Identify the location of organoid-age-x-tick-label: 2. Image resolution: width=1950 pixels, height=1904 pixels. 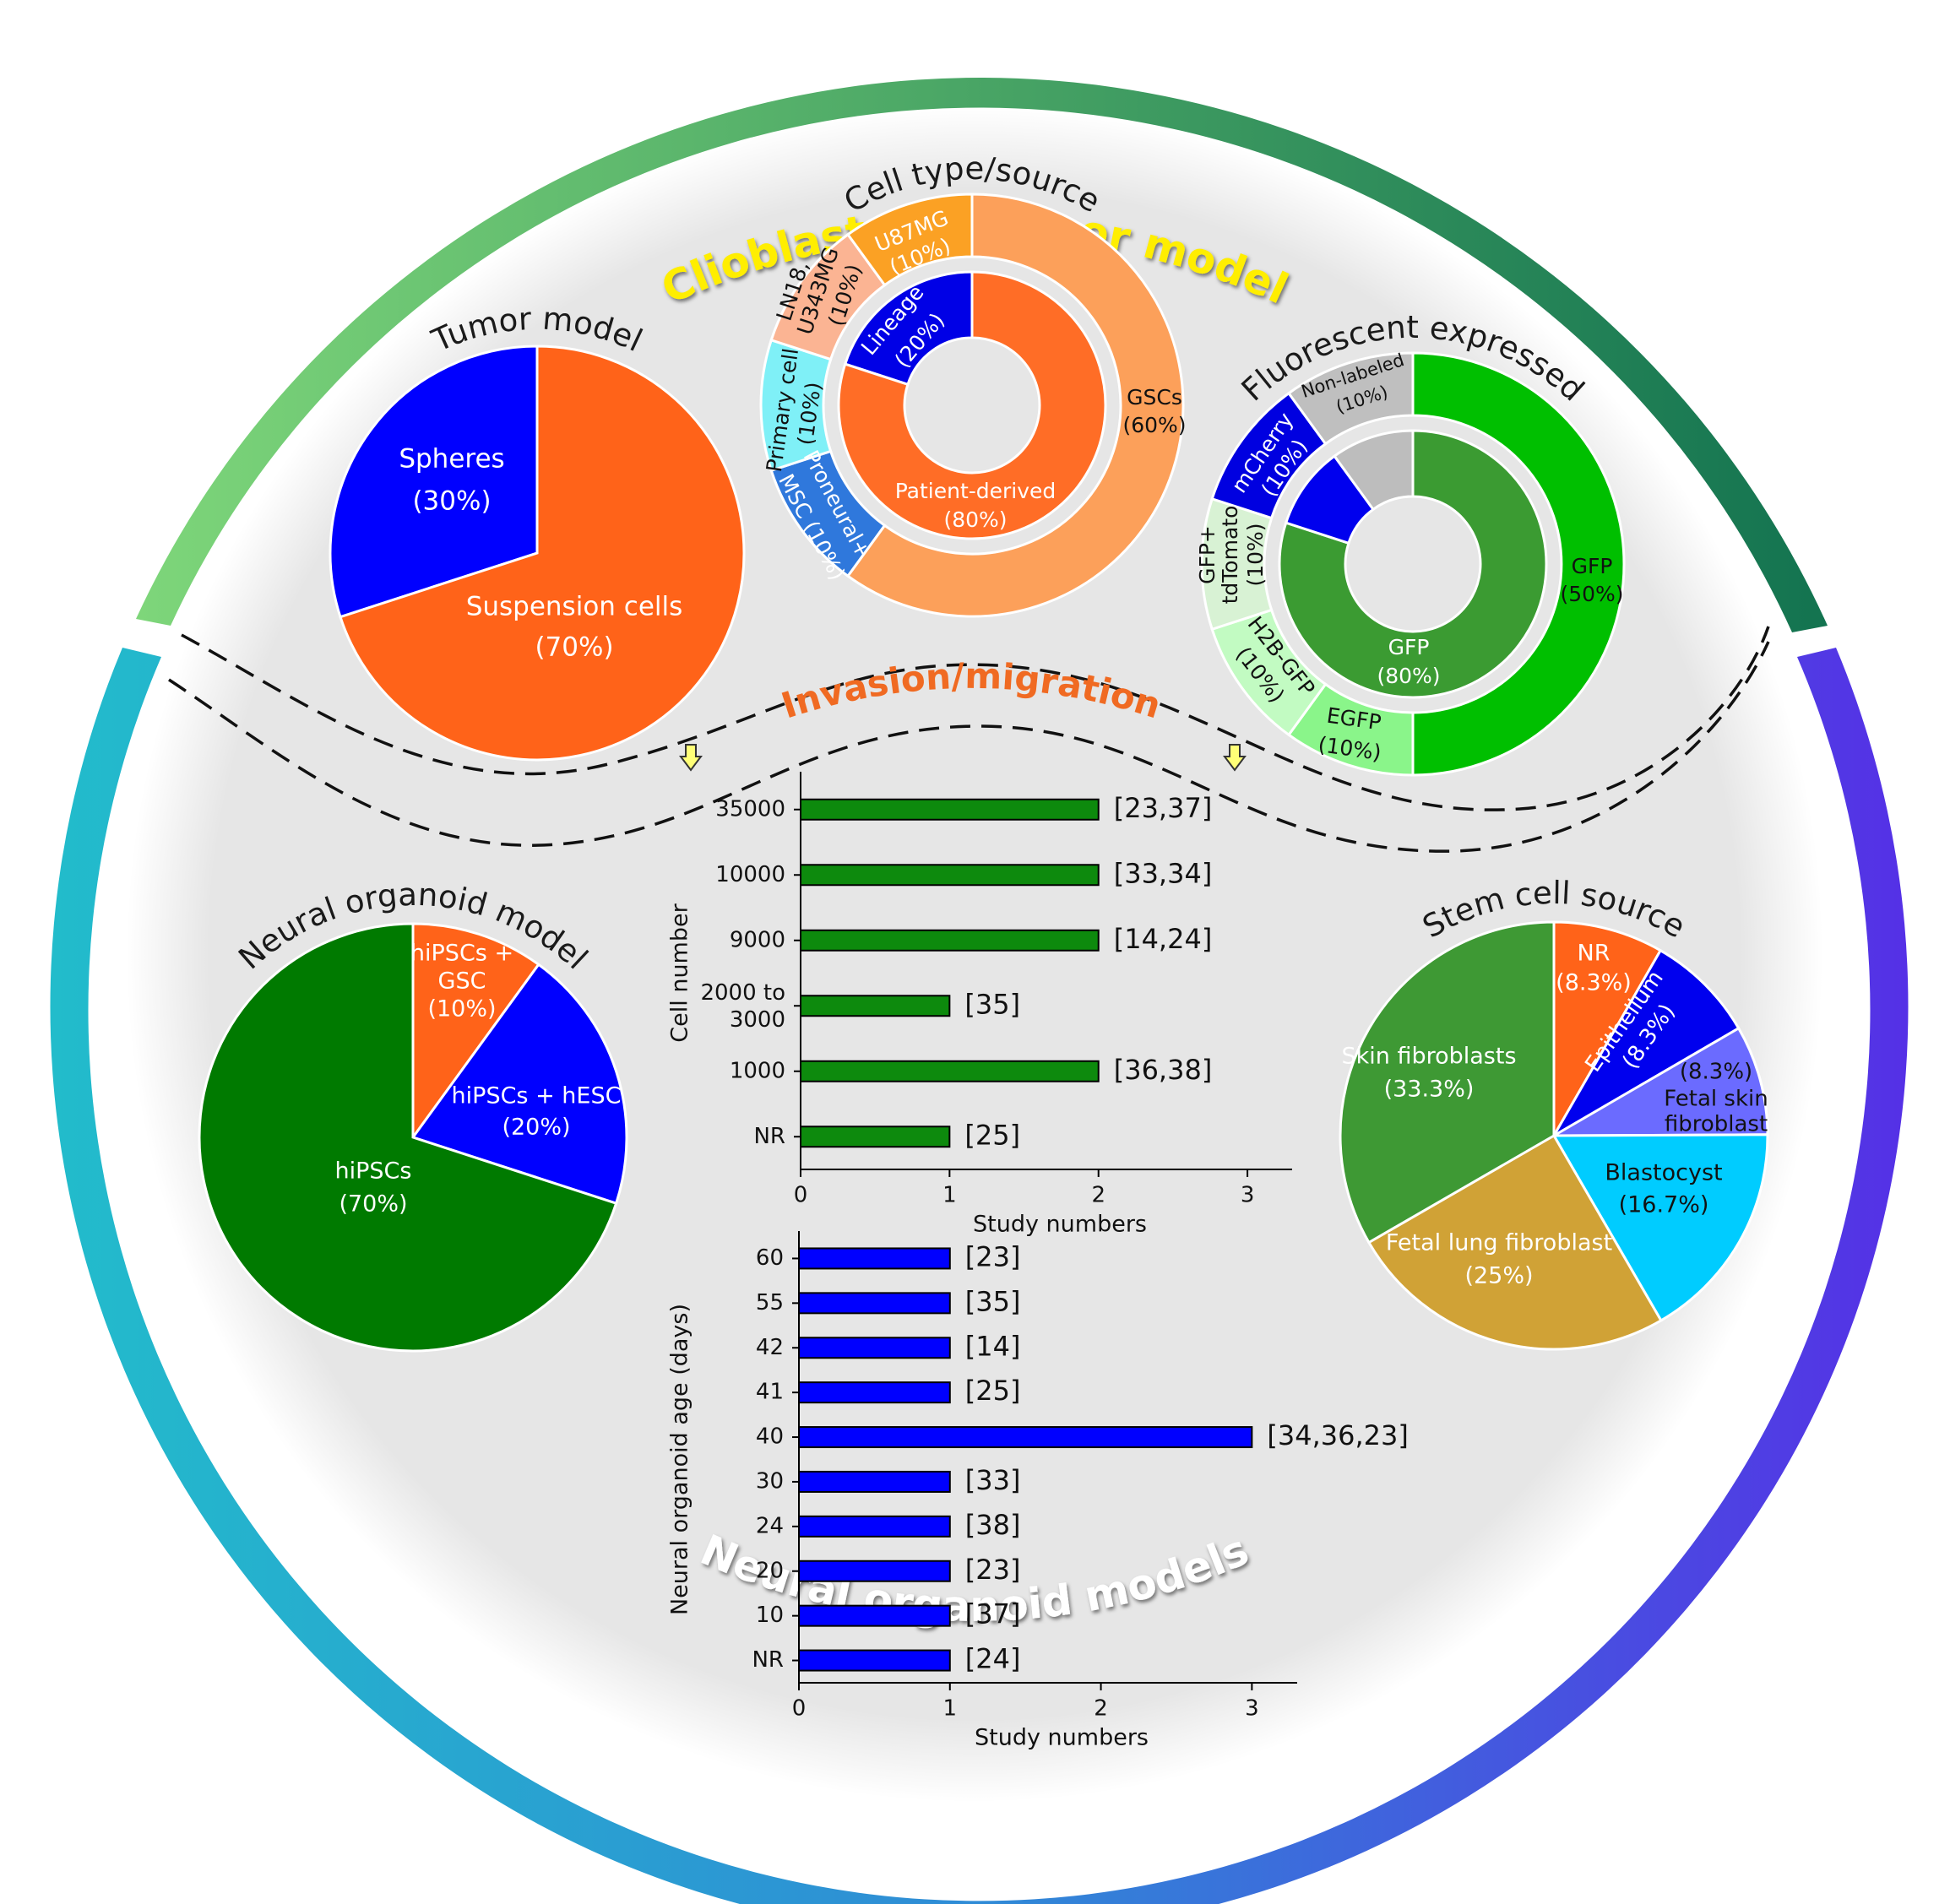
(1101, 1709).